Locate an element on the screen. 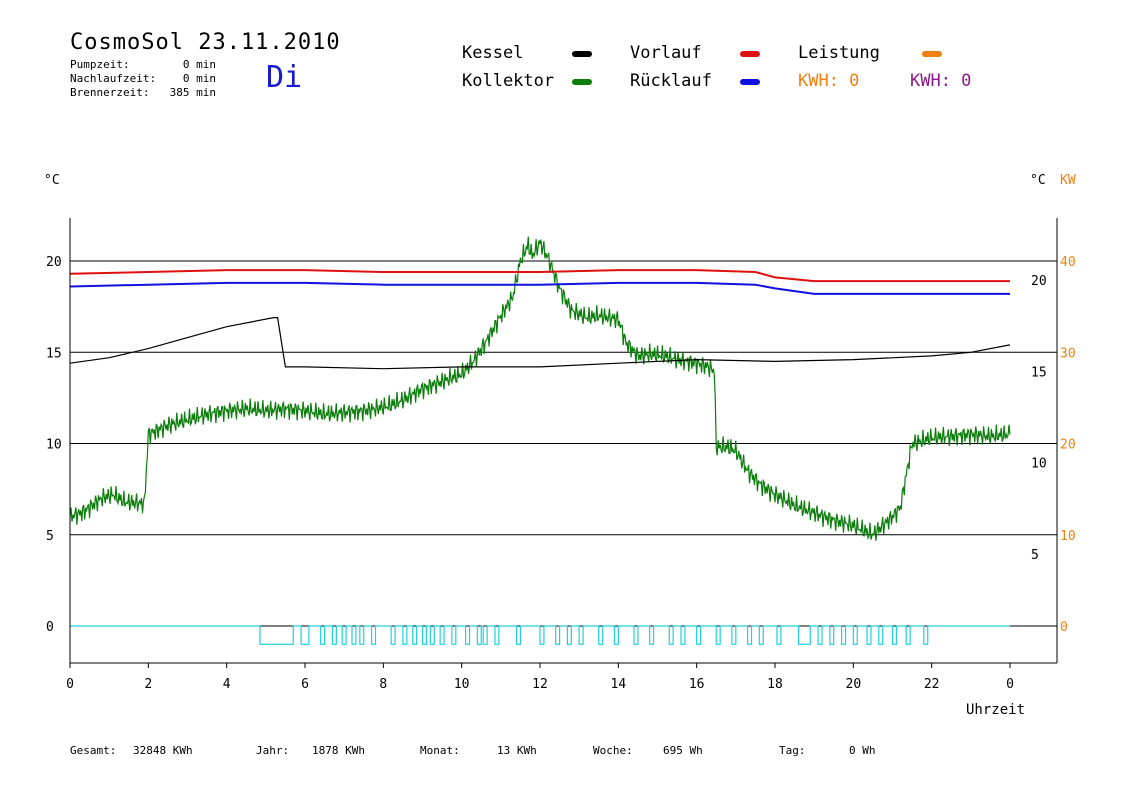 The width and height of the screenshot is (1148, 812). y-kw-tick-label: 10 is located at coordinates (1068, 536).